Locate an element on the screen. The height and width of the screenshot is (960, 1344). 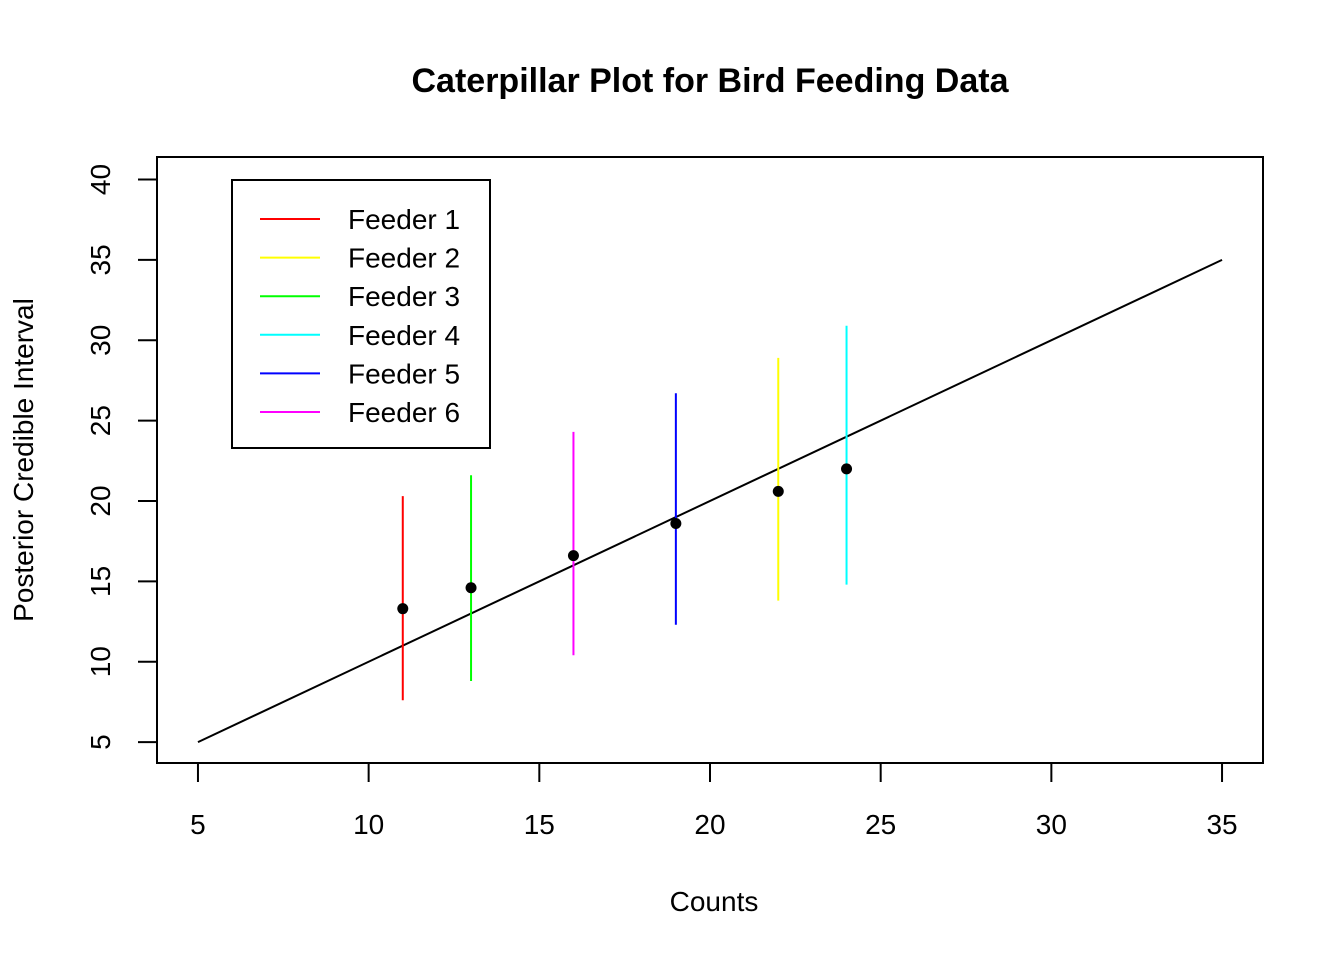
x-tick-label: 15 is located at coordinates (539, 824).